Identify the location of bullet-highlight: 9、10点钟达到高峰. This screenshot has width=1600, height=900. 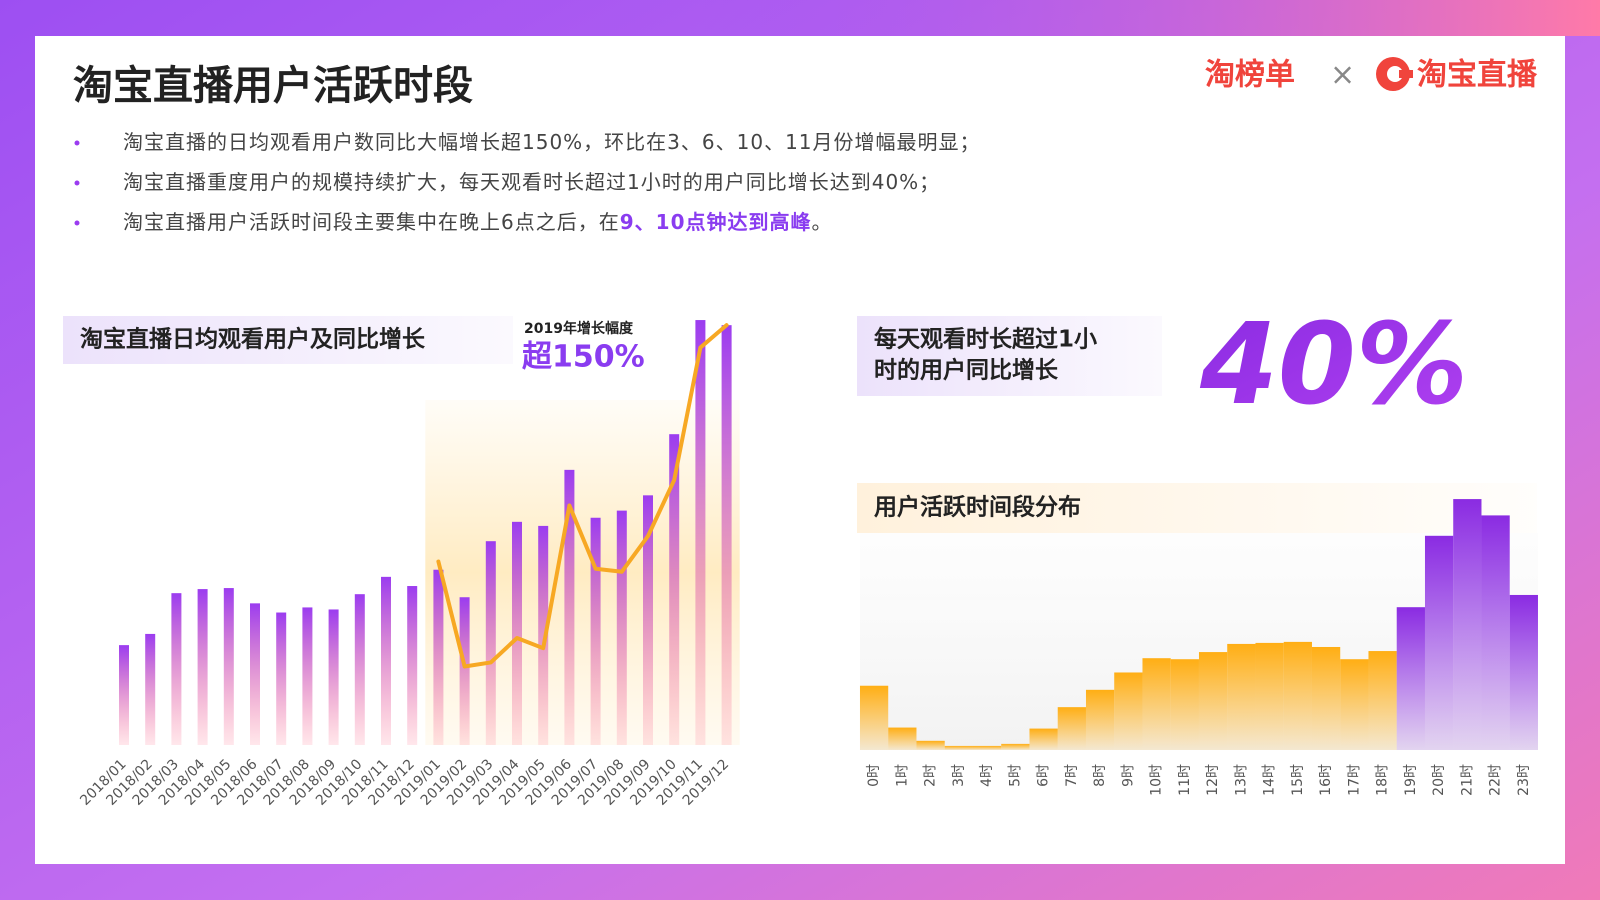
(716, 222).